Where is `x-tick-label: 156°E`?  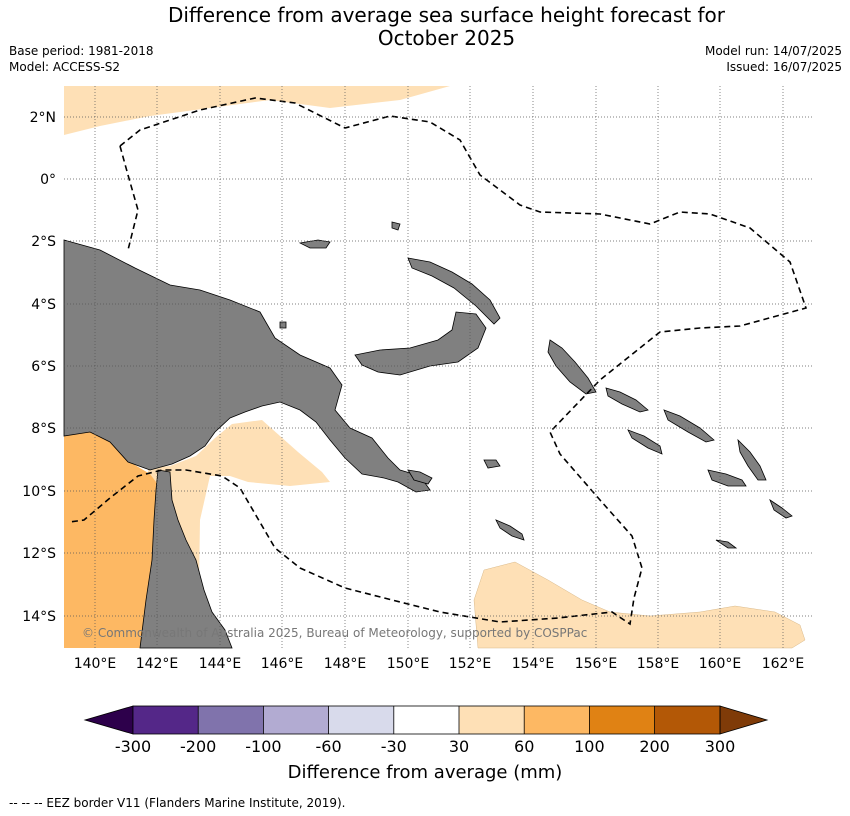 x-tick-label: 156°E is located at coordinates (596, 664).